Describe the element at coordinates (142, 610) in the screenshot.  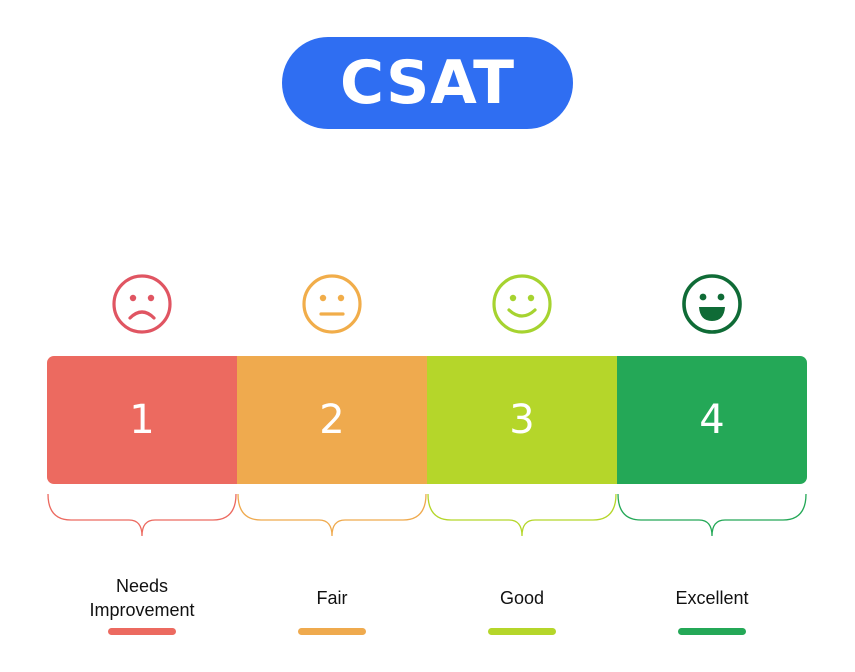
I see `label-line: Improvement` at that location.